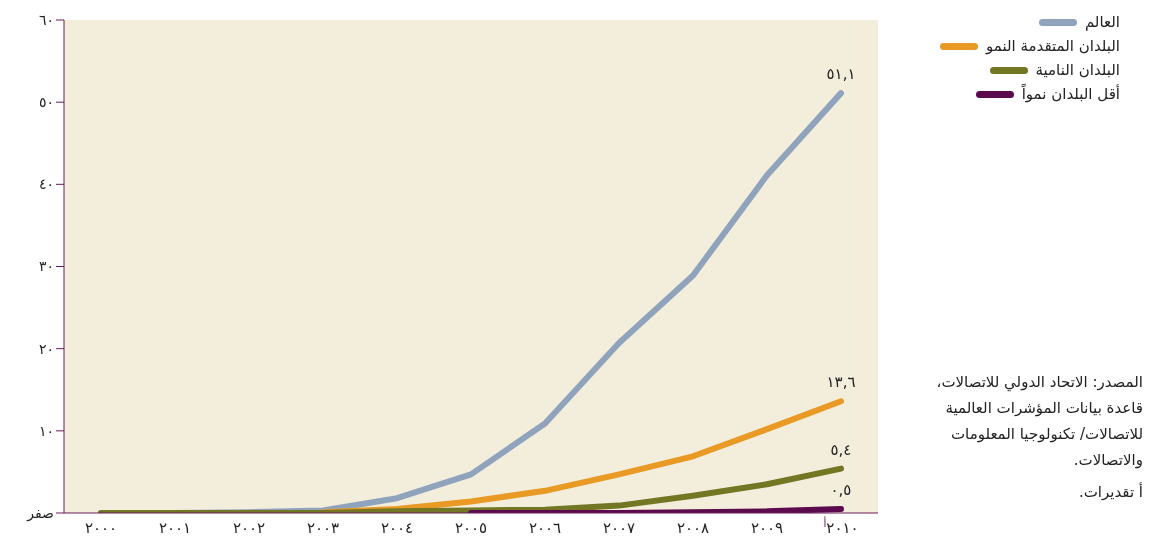  What do you see at coordinates (841, 526) in the screenshot?
I see `x-tick-label: ٢٠١٠$^{أ}$` at bounding box center [841, 526].